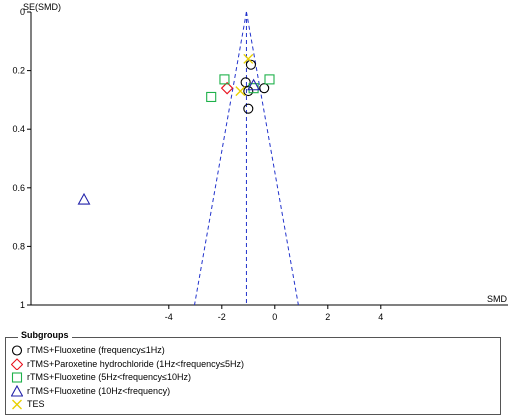 This screenshot has height=420, width=512. What do you see at coordinates (18, 246) in the screenshot?
I see `y-tick-label: 0.8` at bounding box center [18, 246].